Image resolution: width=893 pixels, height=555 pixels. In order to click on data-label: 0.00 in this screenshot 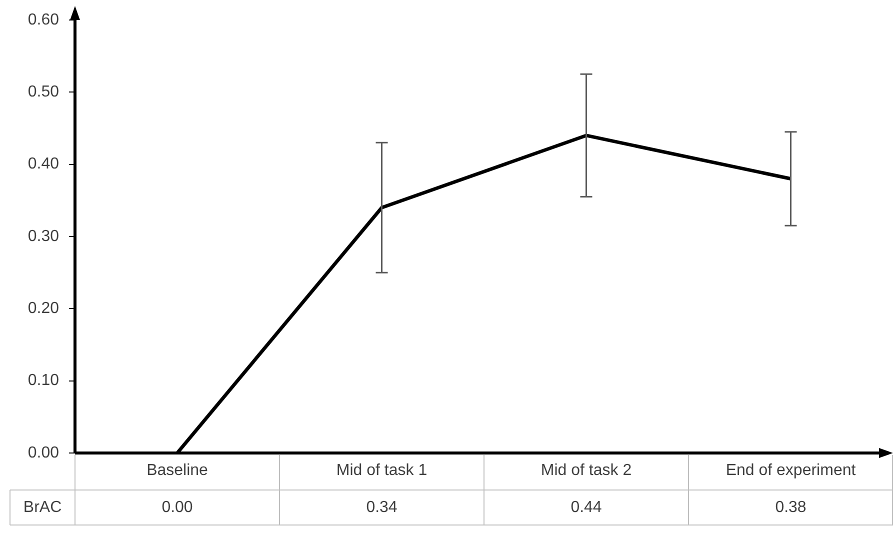, I will do `click(177, 507)`.